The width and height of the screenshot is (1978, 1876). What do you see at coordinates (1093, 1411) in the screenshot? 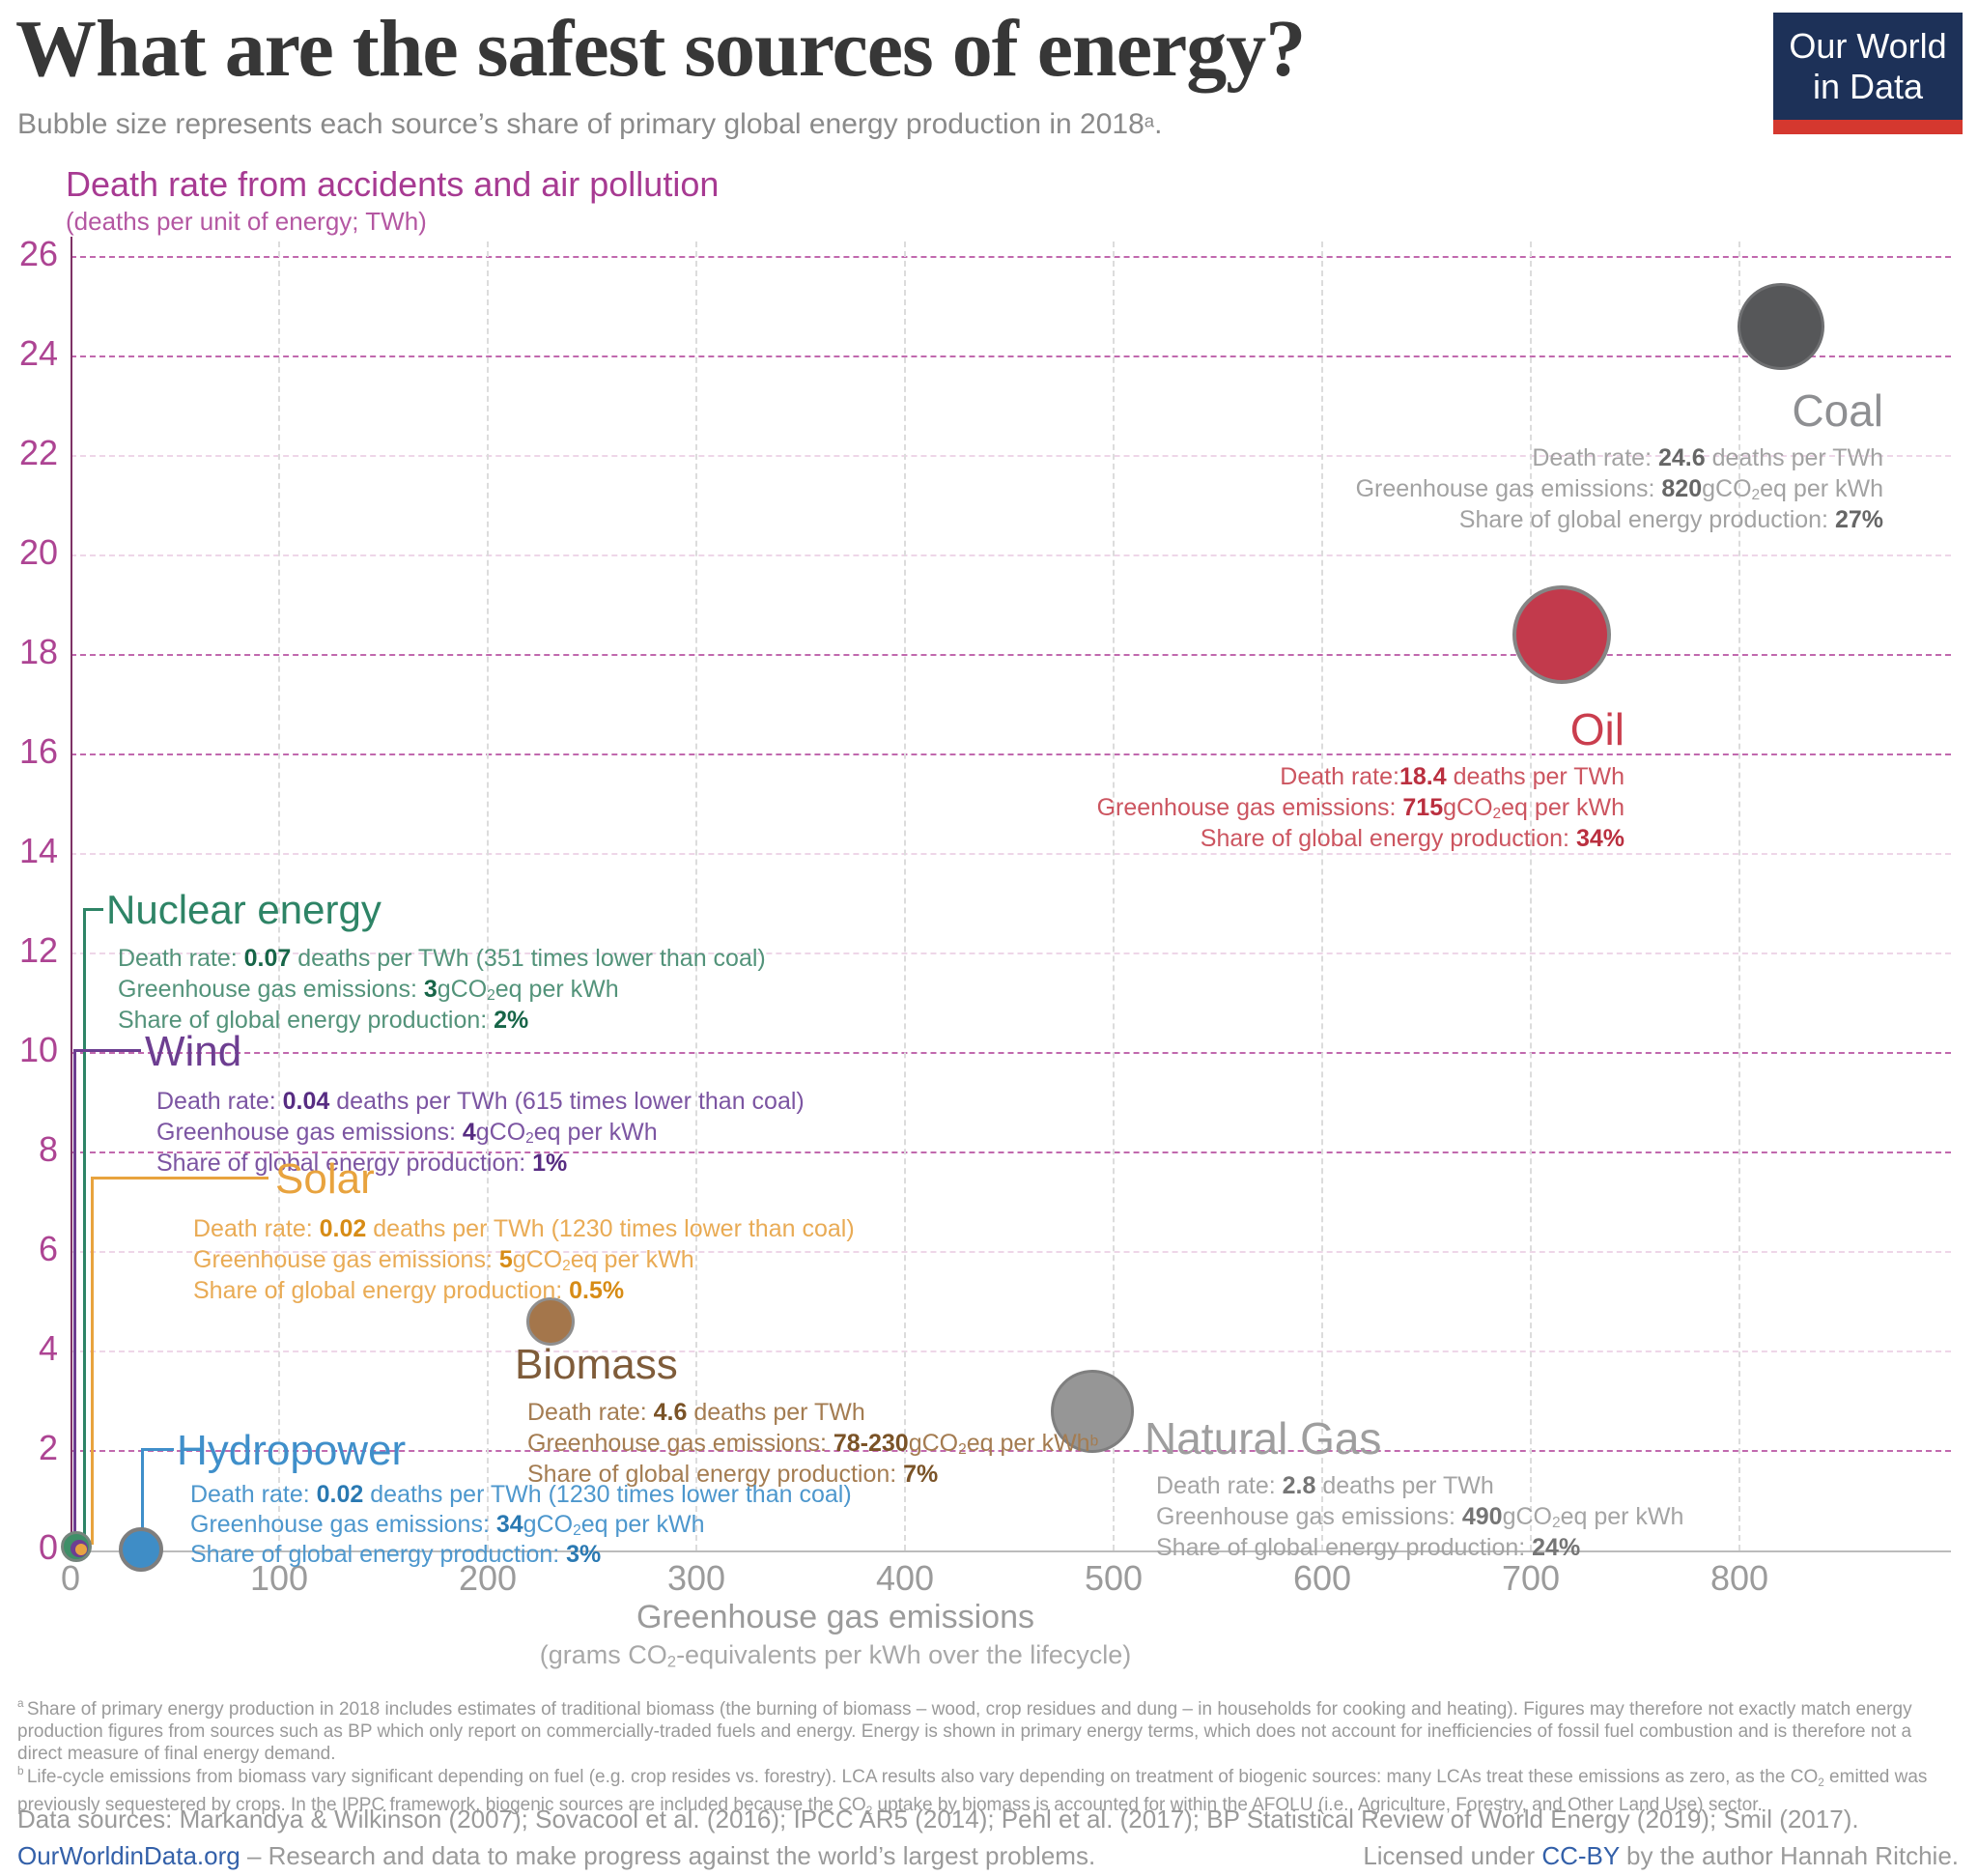
I see `bubble-natural-gas` at bounding box center [1093, 1411].